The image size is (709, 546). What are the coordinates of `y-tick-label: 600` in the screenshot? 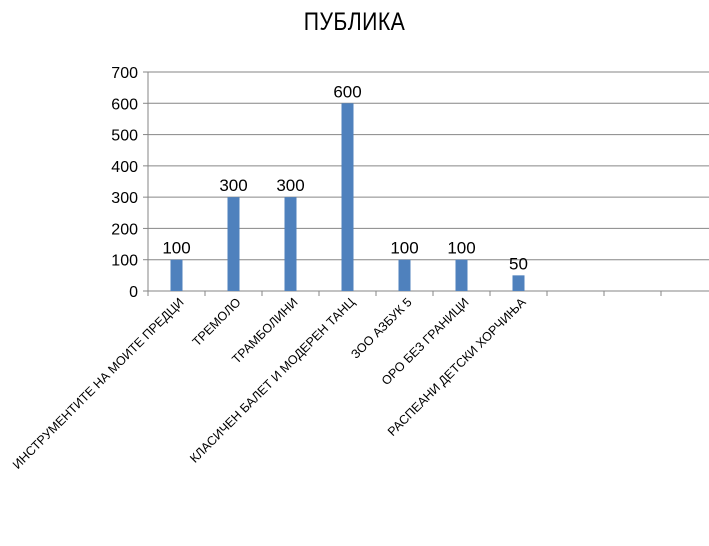 It's located at (124, 104).